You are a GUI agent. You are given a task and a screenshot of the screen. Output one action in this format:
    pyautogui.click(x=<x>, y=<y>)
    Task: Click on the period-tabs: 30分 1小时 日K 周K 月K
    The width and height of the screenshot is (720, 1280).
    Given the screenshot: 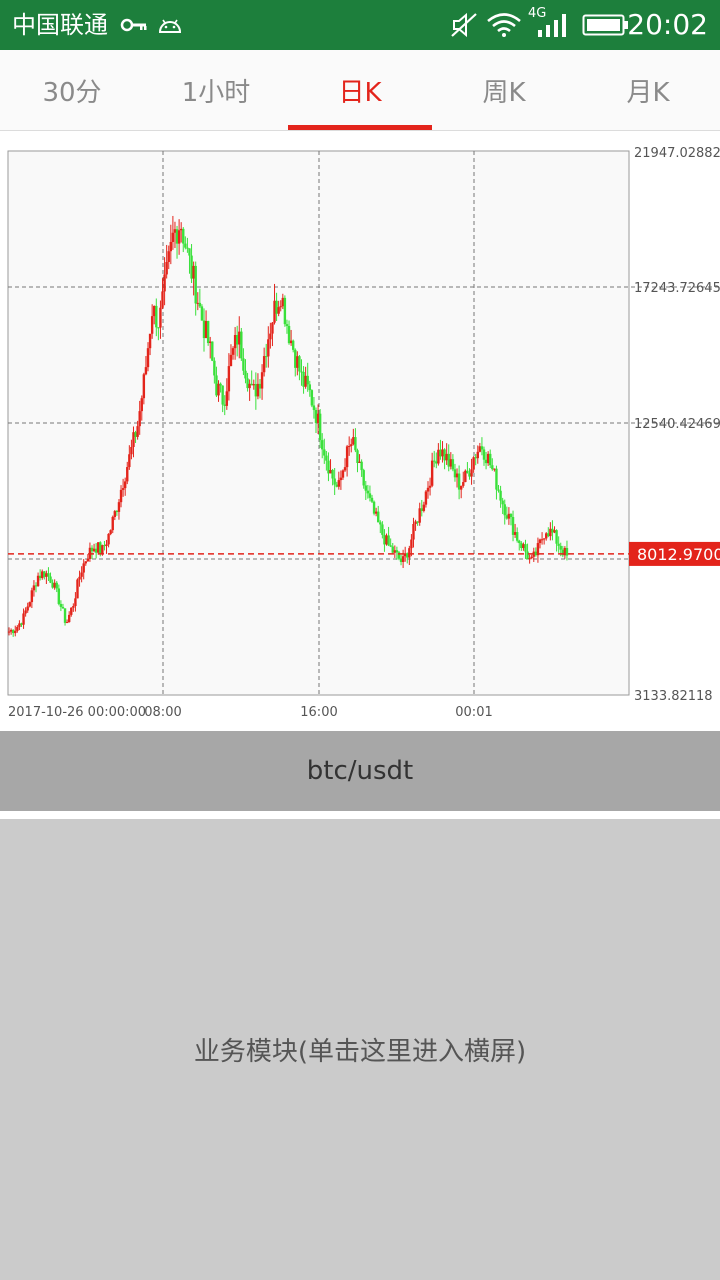 What is the action you would take?
    pyautogui.click(x=360, y=90)
    